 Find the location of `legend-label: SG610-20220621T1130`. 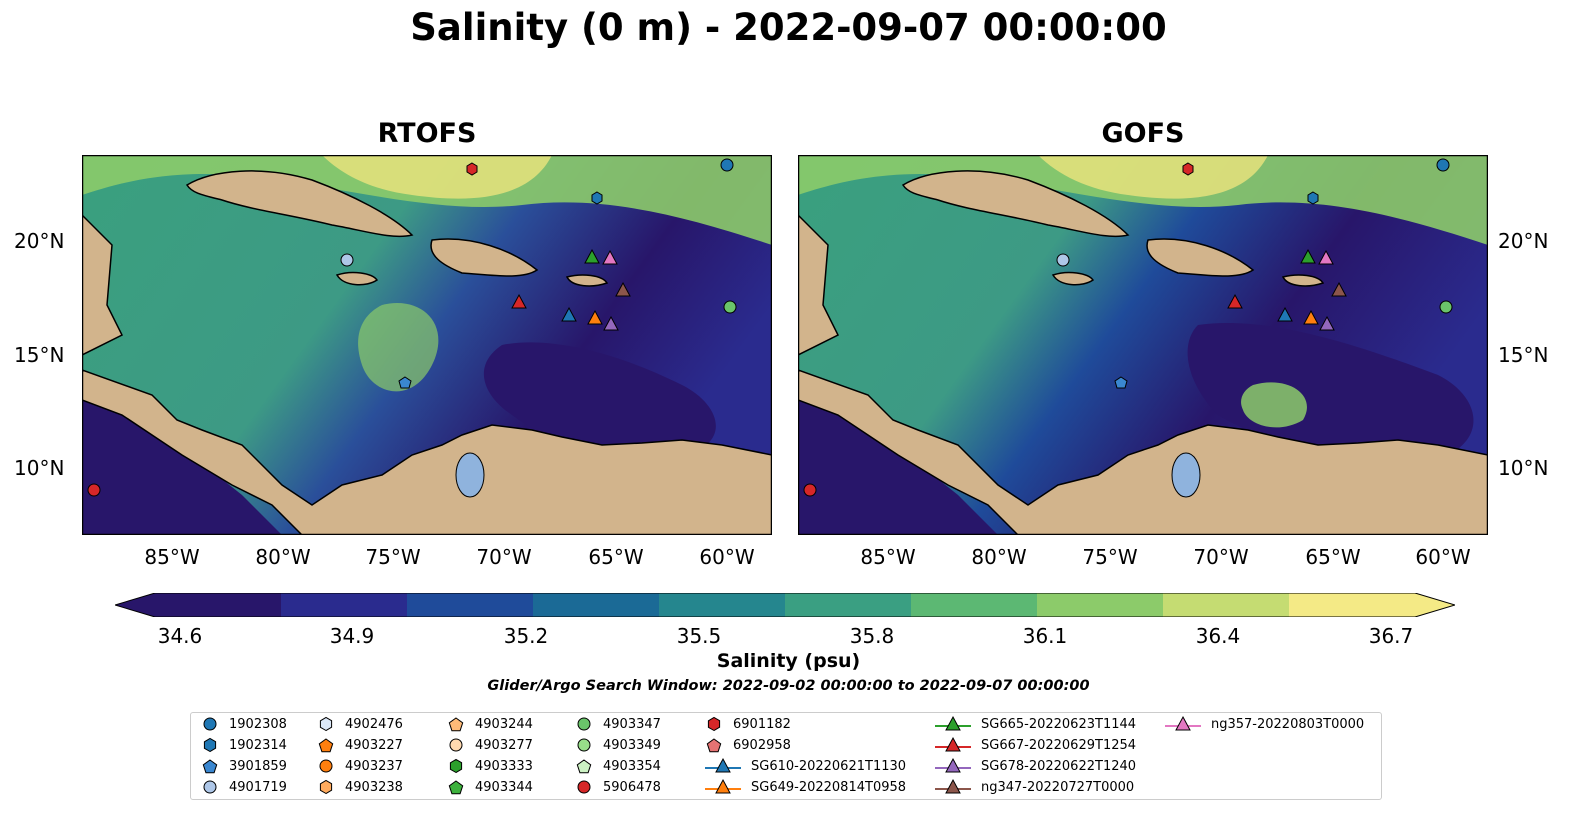

legend-label: SG610-20220621T1130 is located at coordinates (829, 766).